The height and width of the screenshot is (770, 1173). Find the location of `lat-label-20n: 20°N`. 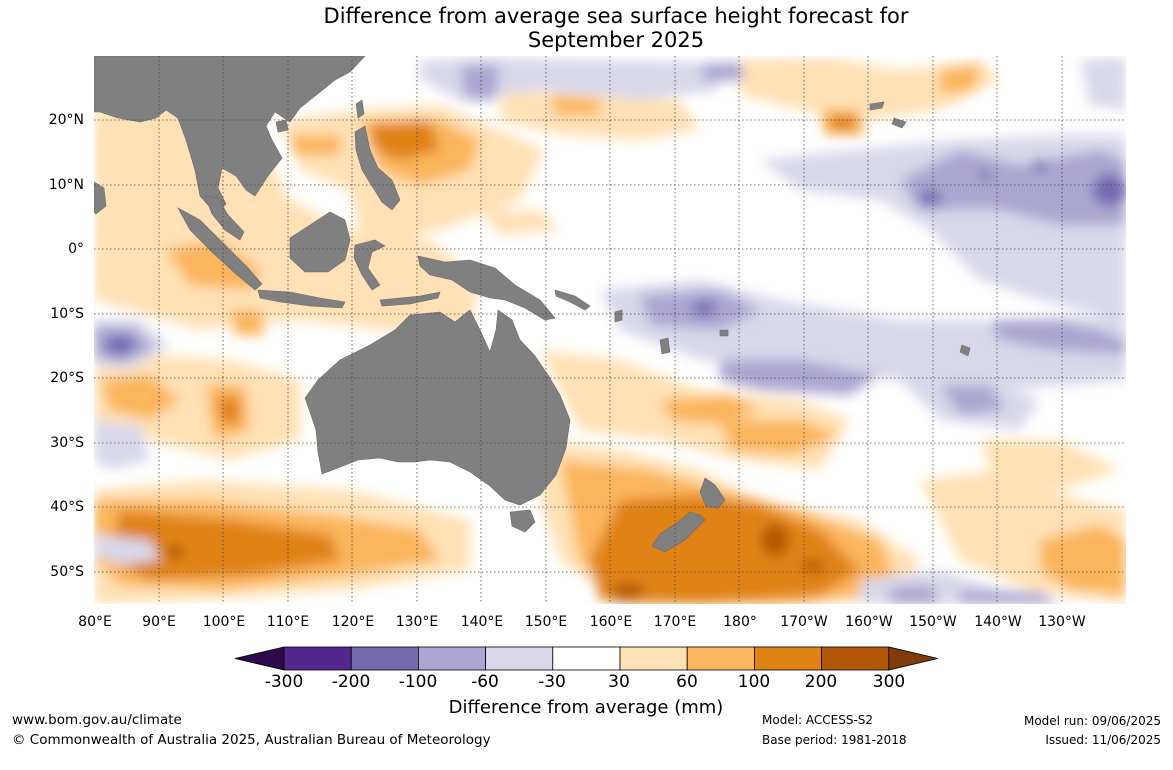

lat-label-20n: 20°N is located at coordinates (66, 120).